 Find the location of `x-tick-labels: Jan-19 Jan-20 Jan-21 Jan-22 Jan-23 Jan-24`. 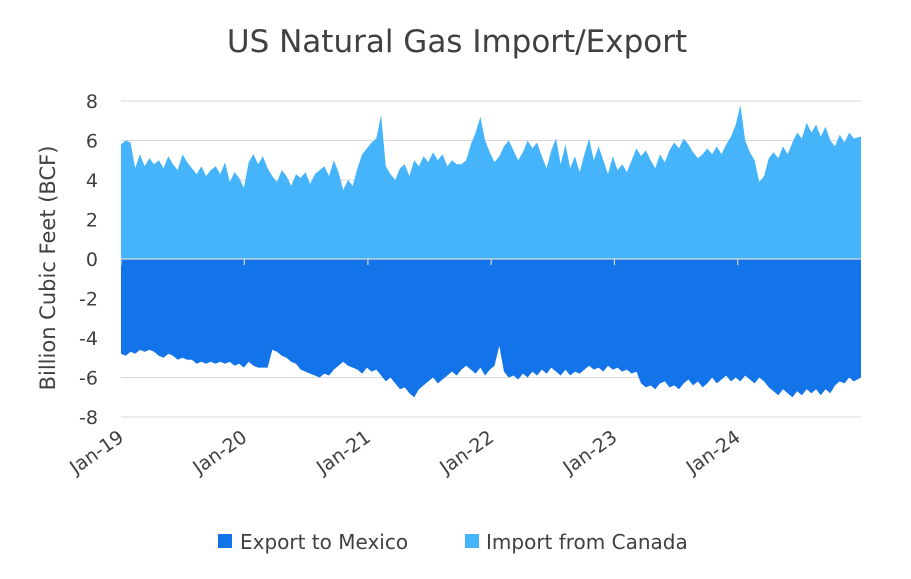

x-tick-labels: Jan-19 Jan-20 Jan-21 Jan-22 Jan-23 Jan-24 is located at coordinates (405, 452).